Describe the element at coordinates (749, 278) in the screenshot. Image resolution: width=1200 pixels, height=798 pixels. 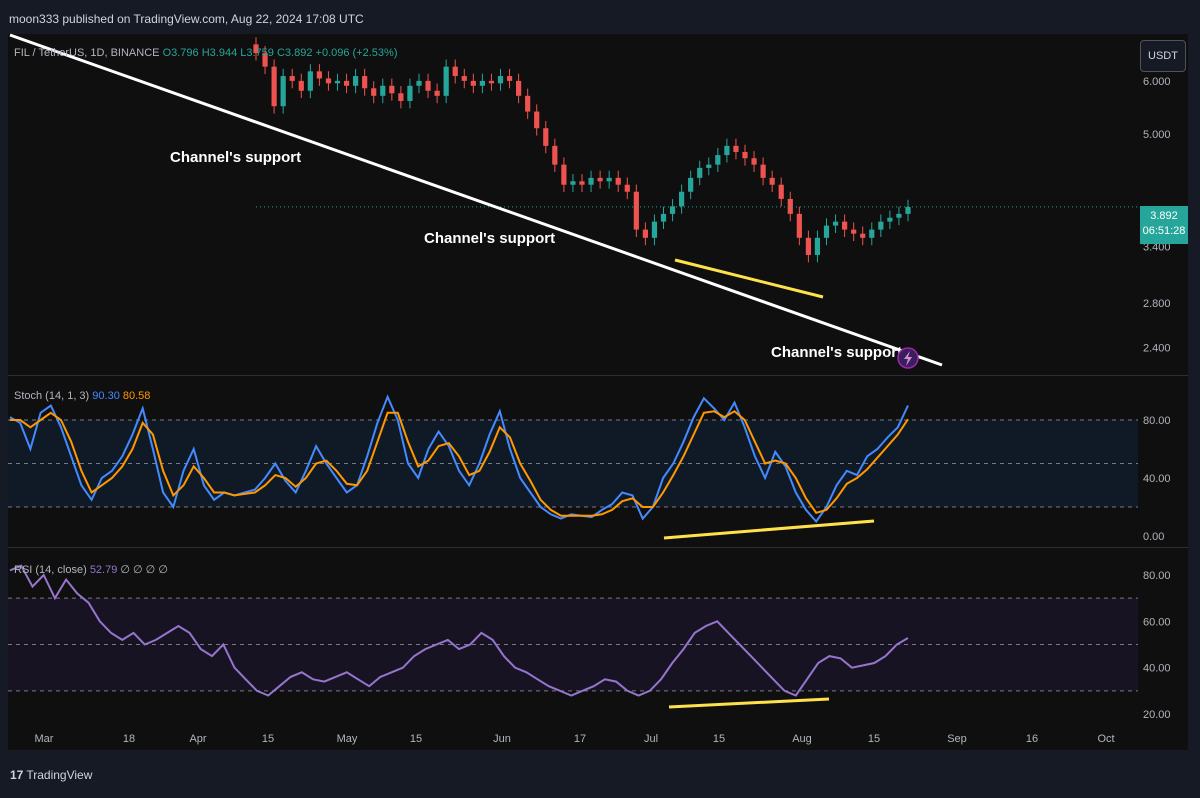
I see `price-divergence-line` at that location.